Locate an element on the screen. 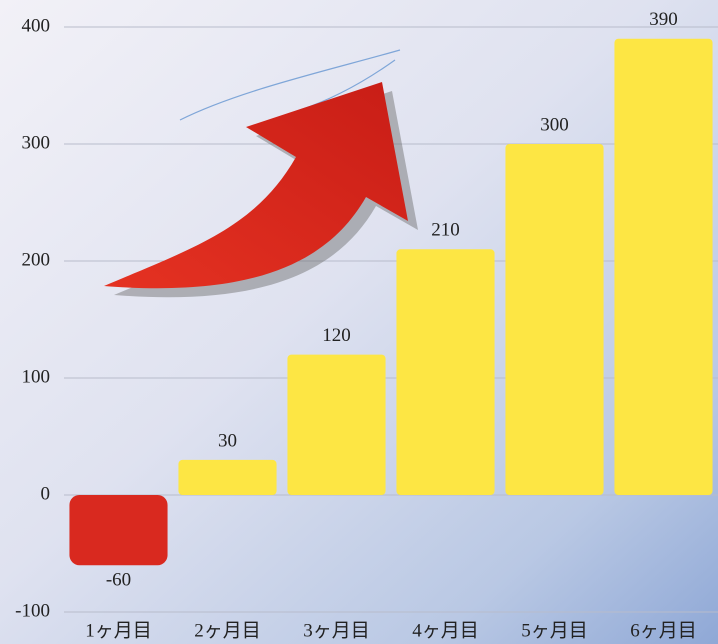 This screenshot has height=644, width=718. value-label: 30 is located at coordinates (227, 440).